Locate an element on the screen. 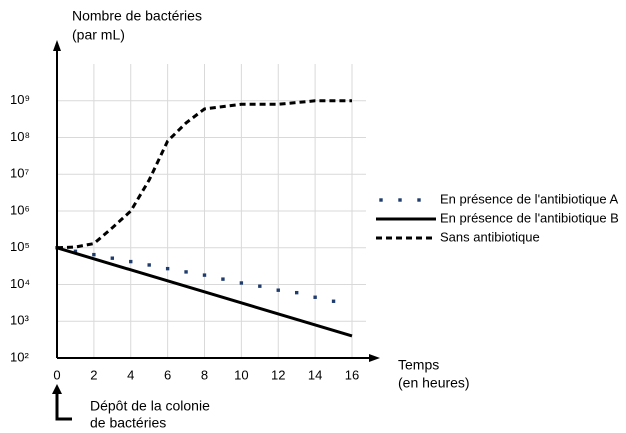 The width and height of the screenshot is (626, 433). y-axis-label: (par mL) is located at coordinates (98, 35).